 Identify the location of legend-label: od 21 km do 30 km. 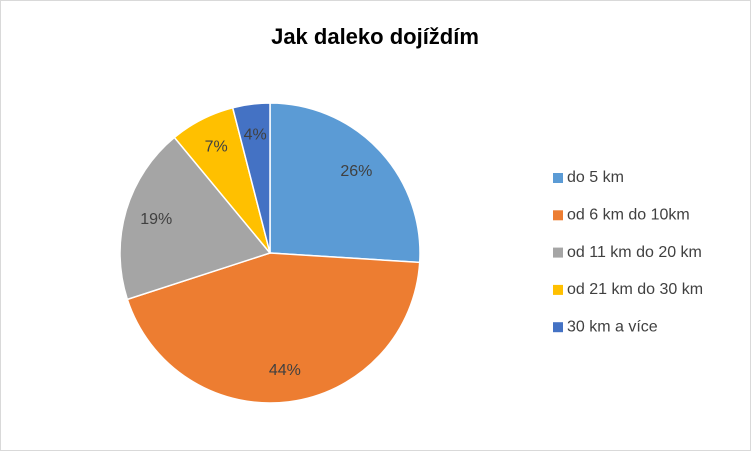
(635, 289).